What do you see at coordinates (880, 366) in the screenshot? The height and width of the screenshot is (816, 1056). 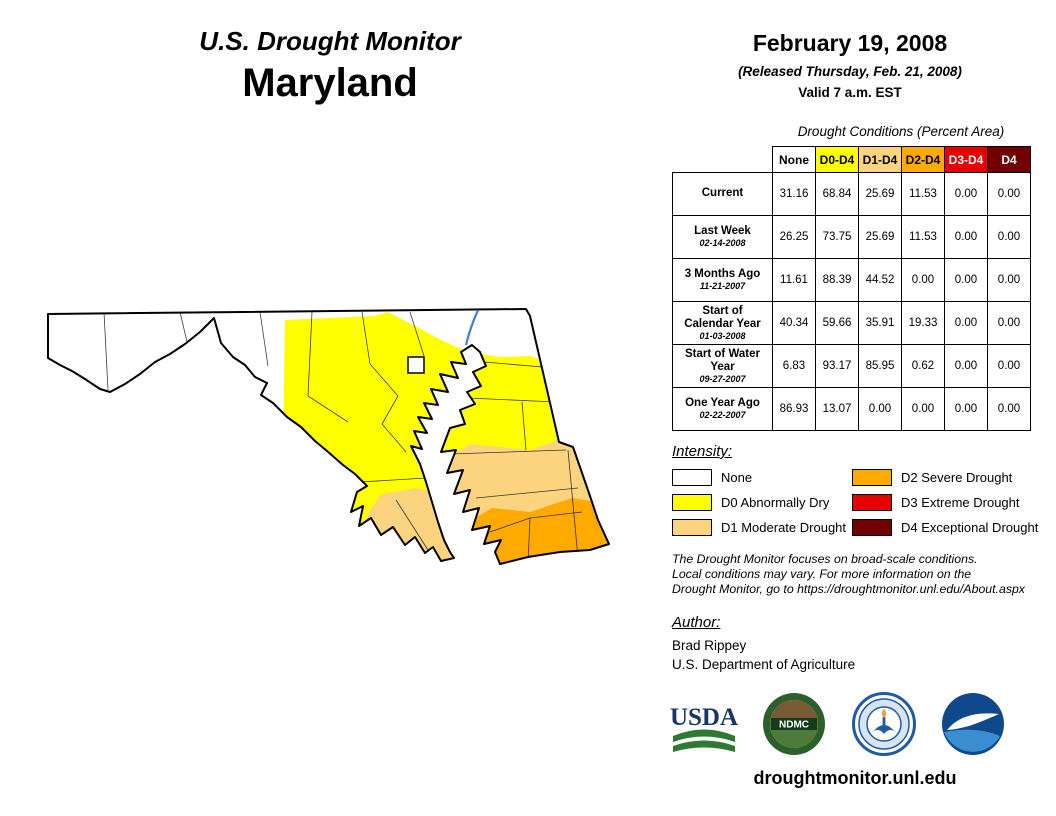 I see `value-cell: 85.95` at bounding box center [880, 366].